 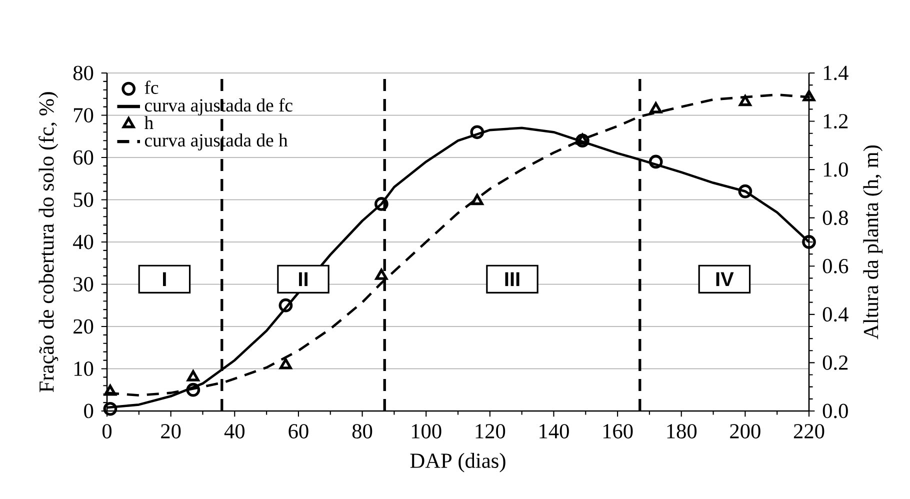 I want to click on x-tick-label: 120, so click(x=491, y=431).